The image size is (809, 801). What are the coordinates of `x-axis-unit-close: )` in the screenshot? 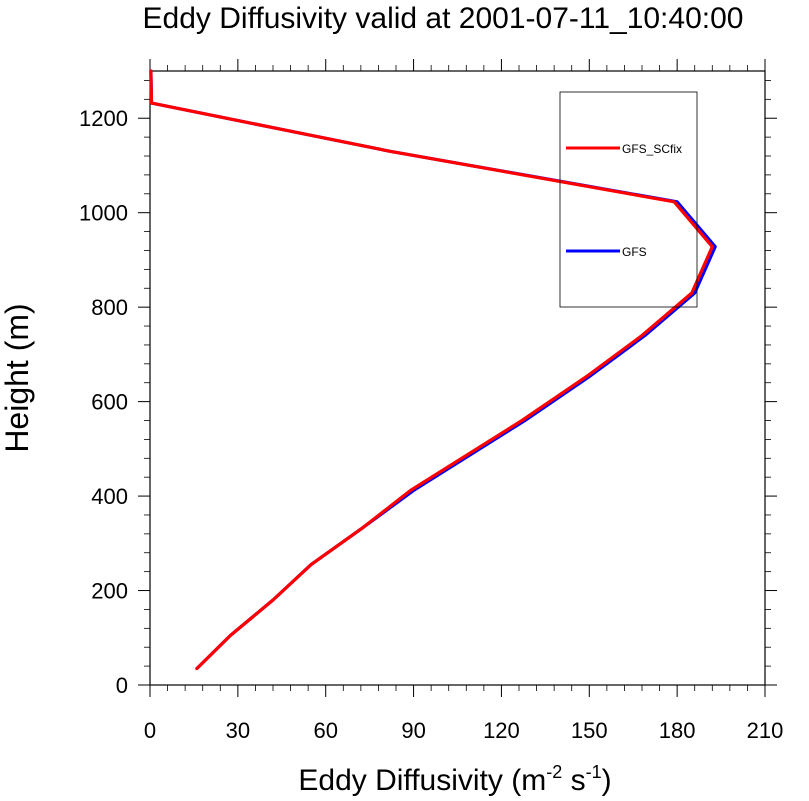 It's located at (607, 780).